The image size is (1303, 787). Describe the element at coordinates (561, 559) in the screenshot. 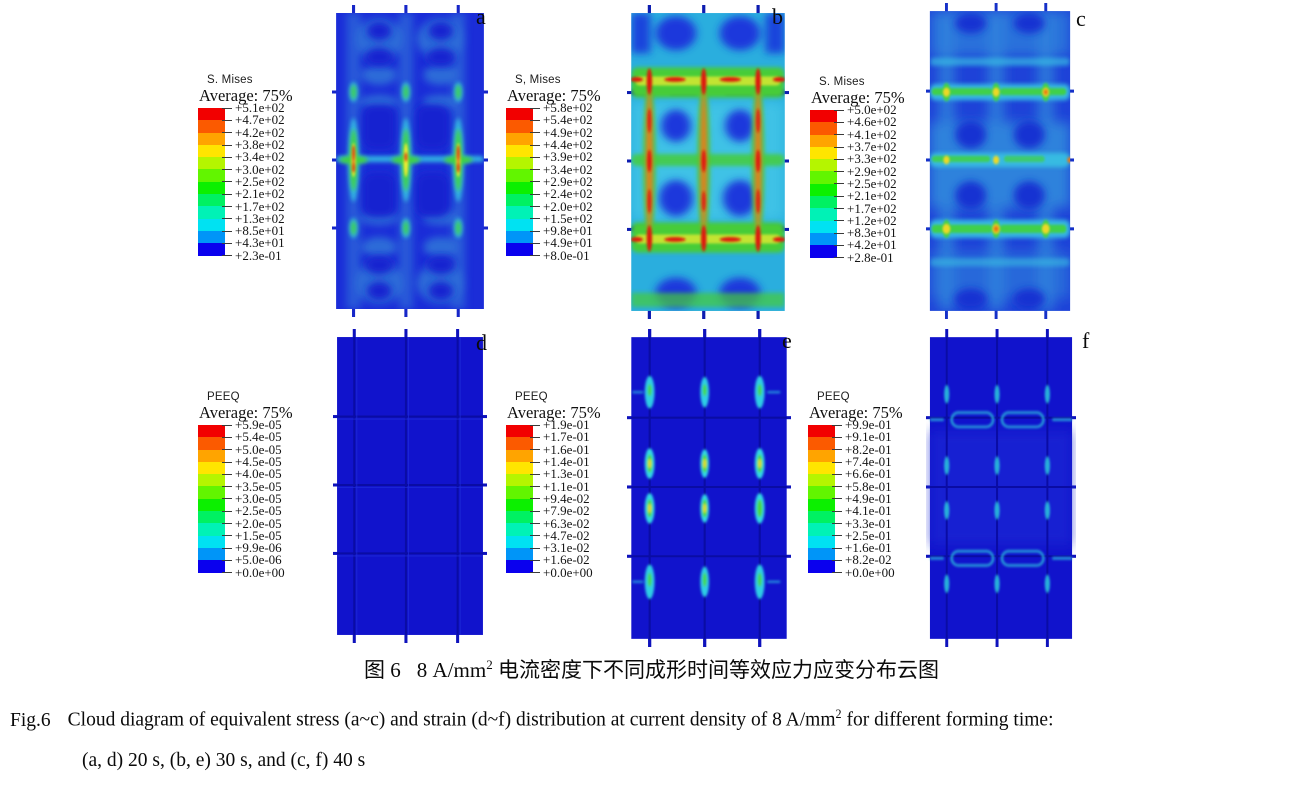

I see `legend-tick: +1.6e-02` at that location.